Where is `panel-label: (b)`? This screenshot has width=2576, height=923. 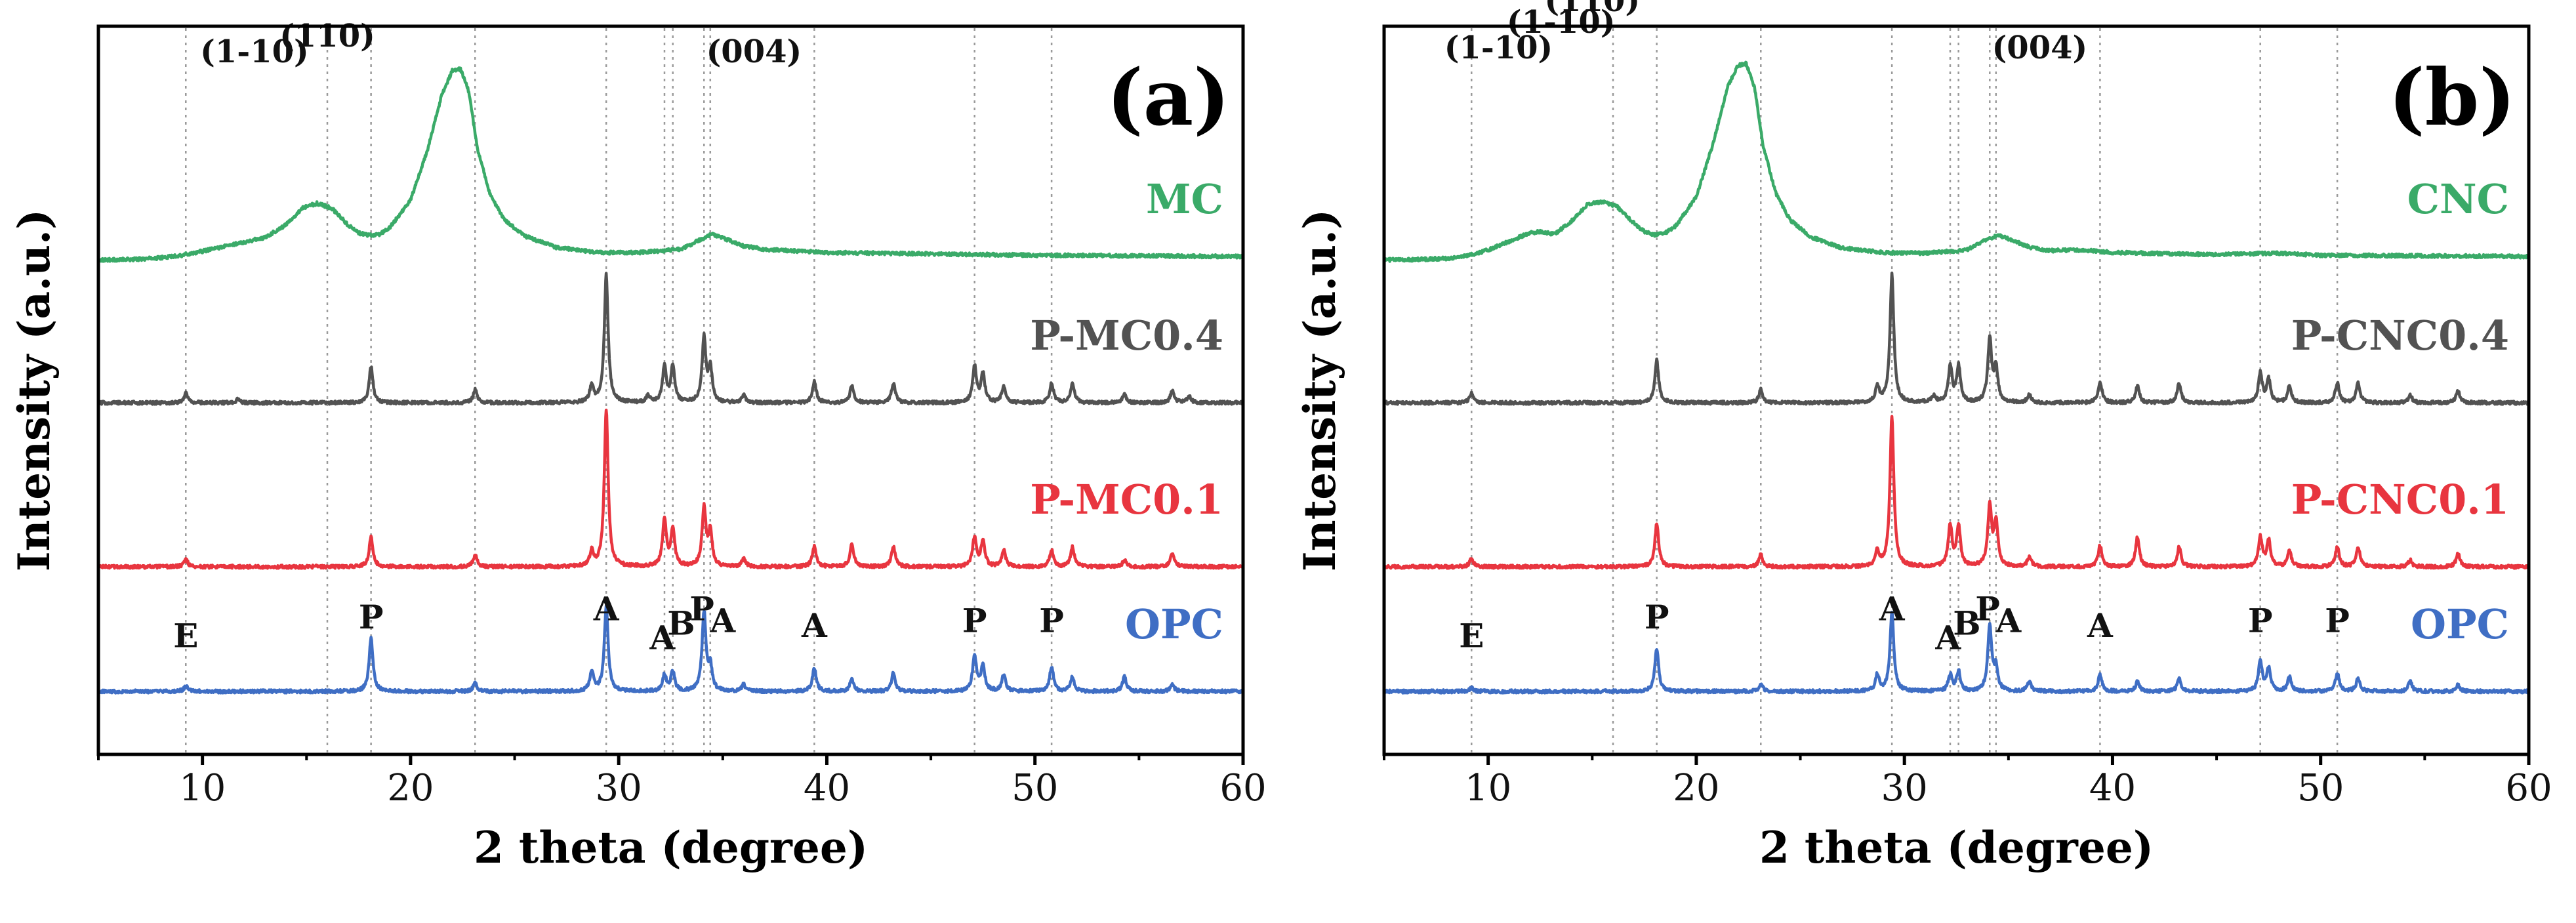
panel-label: (b) is located at coordinates (2452, 98).